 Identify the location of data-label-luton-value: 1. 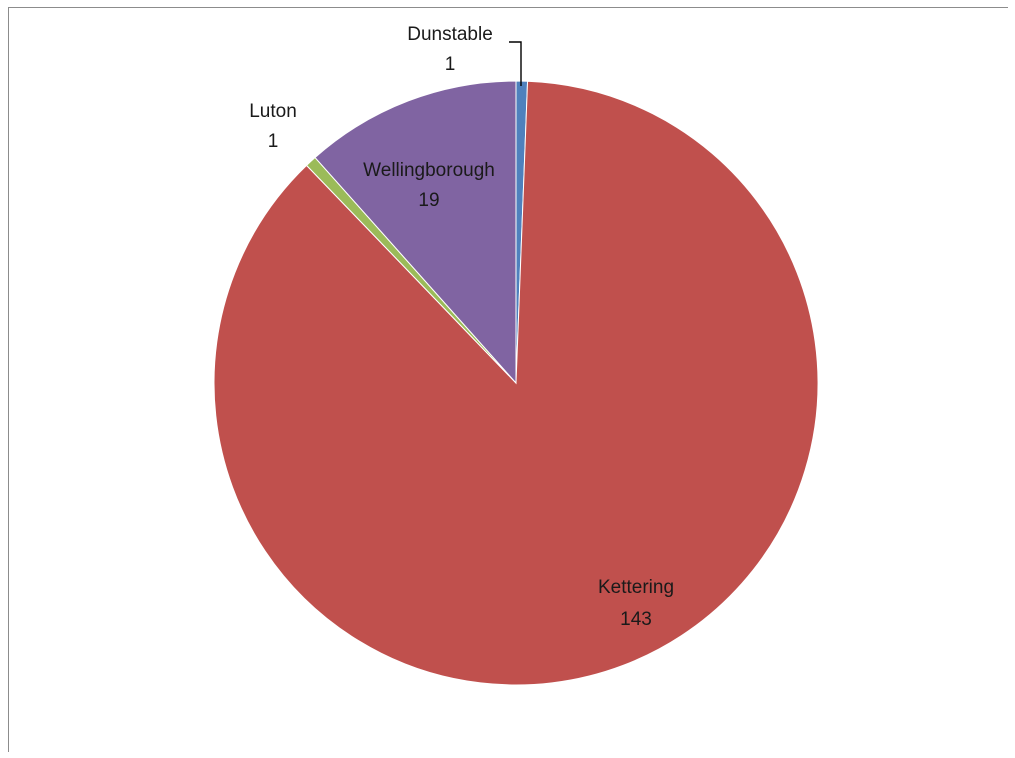
(273, 141).